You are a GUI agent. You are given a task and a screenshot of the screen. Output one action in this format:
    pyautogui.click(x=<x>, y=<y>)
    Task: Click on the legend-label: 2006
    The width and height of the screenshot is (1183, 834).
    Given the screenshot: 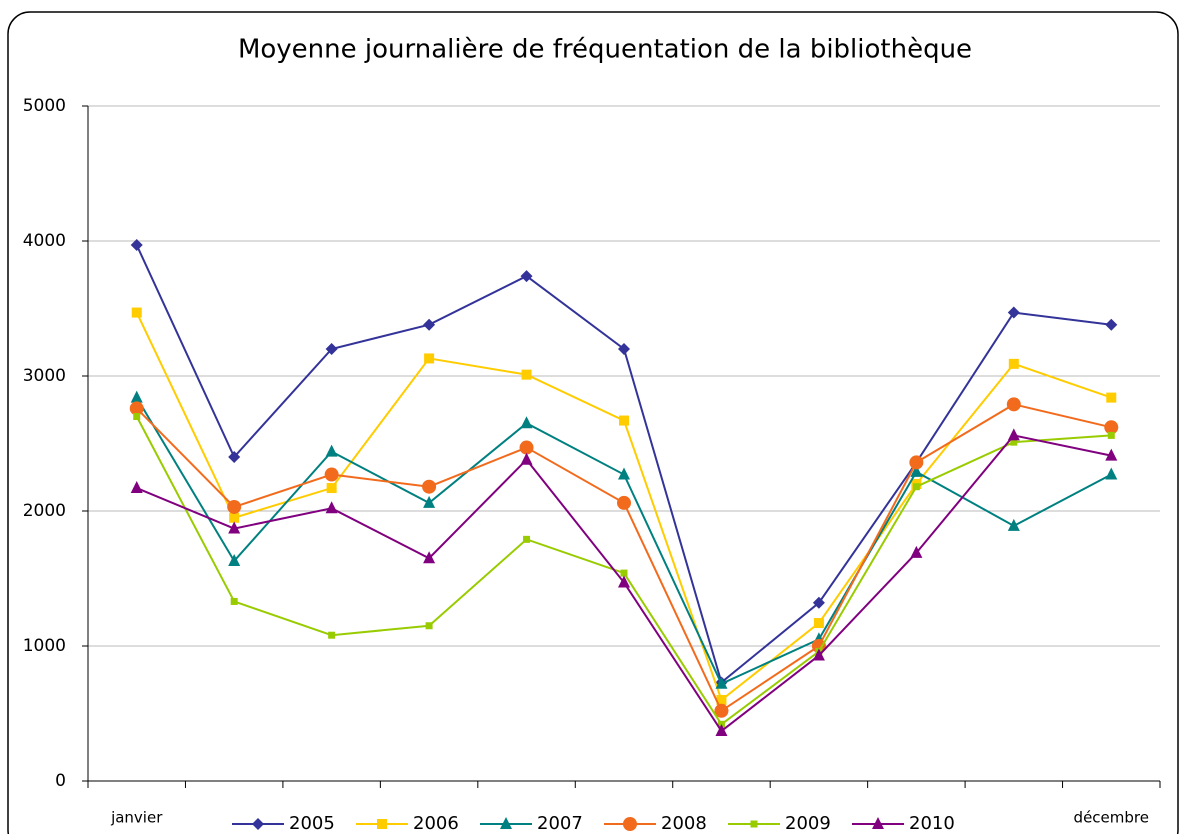 What is the action you would take?
    pyautogui.click(x=436, y=823)
    